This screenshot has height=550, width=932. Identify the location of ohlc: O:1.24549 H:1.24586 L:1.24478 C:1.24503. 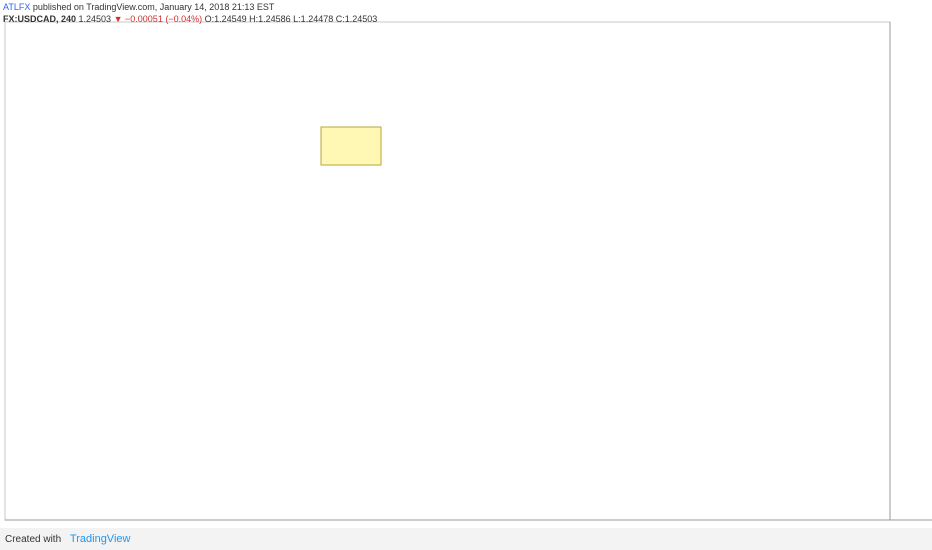
(291, 19).